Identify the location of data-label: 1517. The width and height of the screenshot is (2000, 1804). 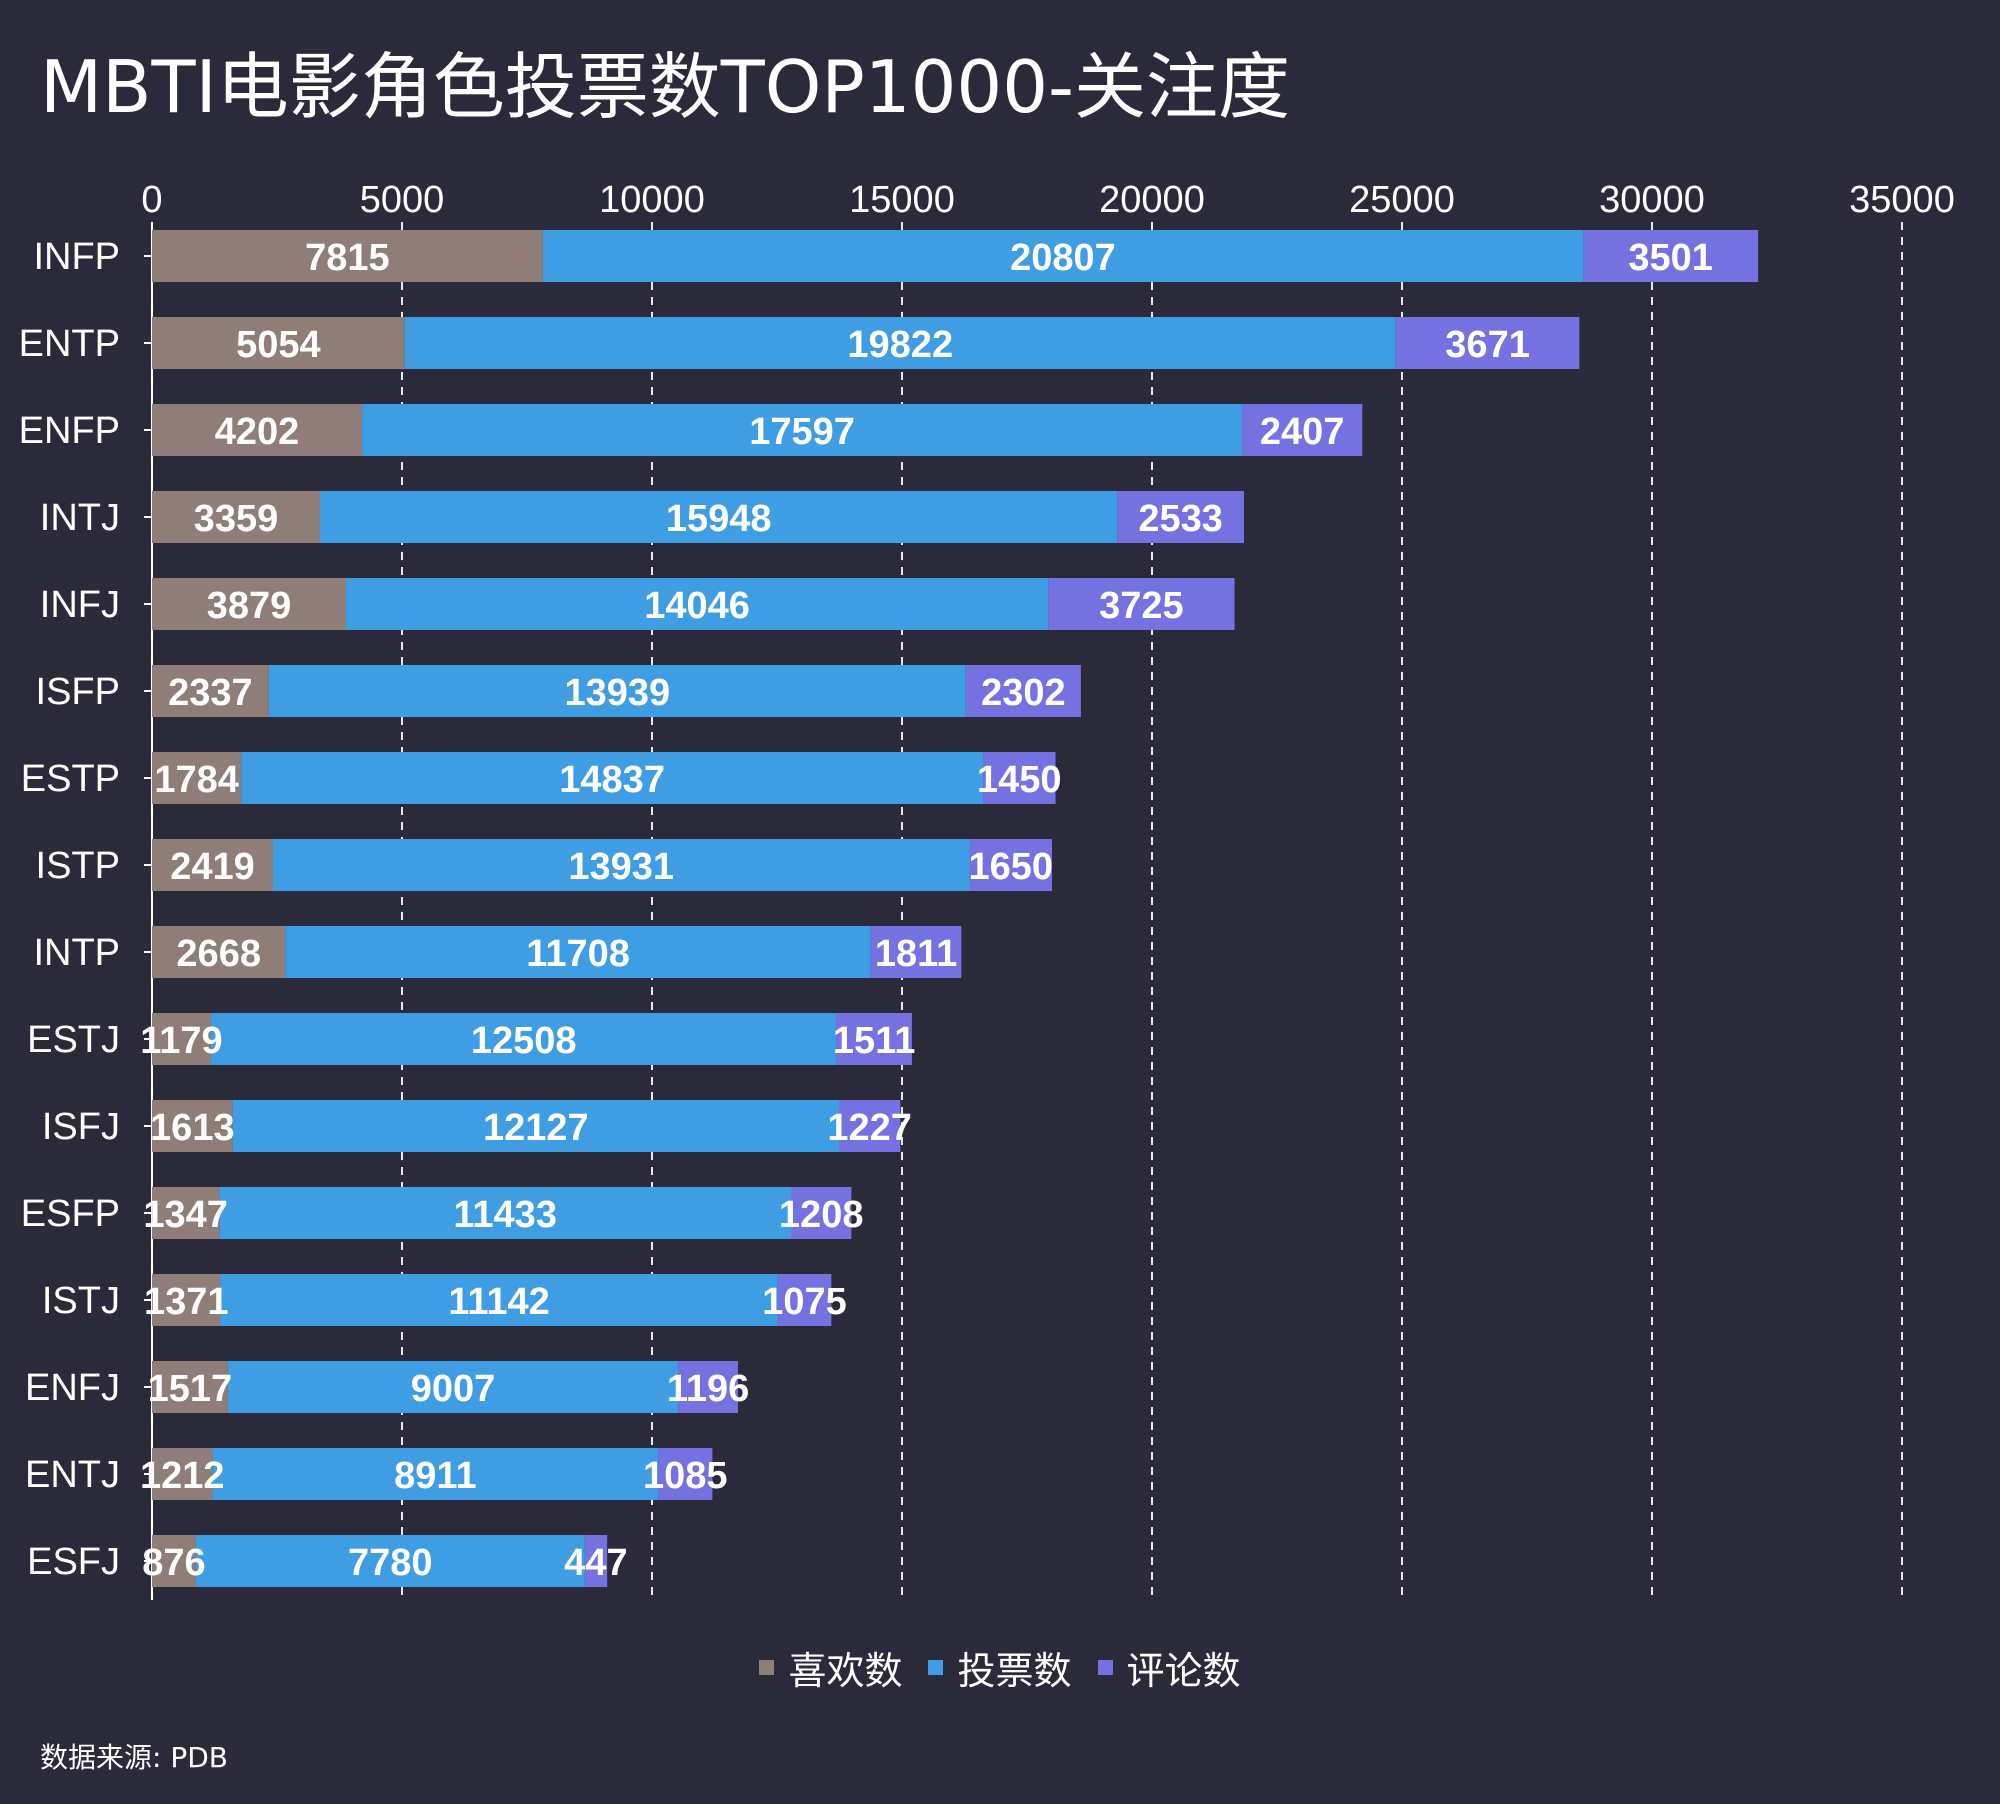
(190, 1389).